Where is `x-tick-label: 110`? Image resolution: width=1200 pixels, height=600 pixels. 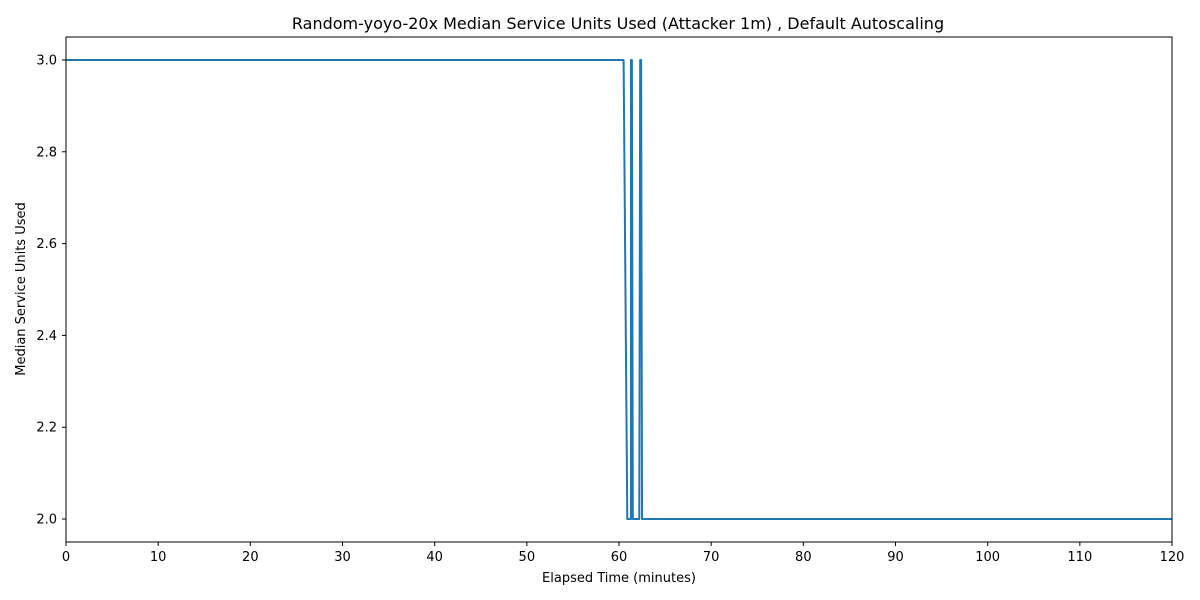
x-tick-label: 110 is located at coordinates (1079, 557).